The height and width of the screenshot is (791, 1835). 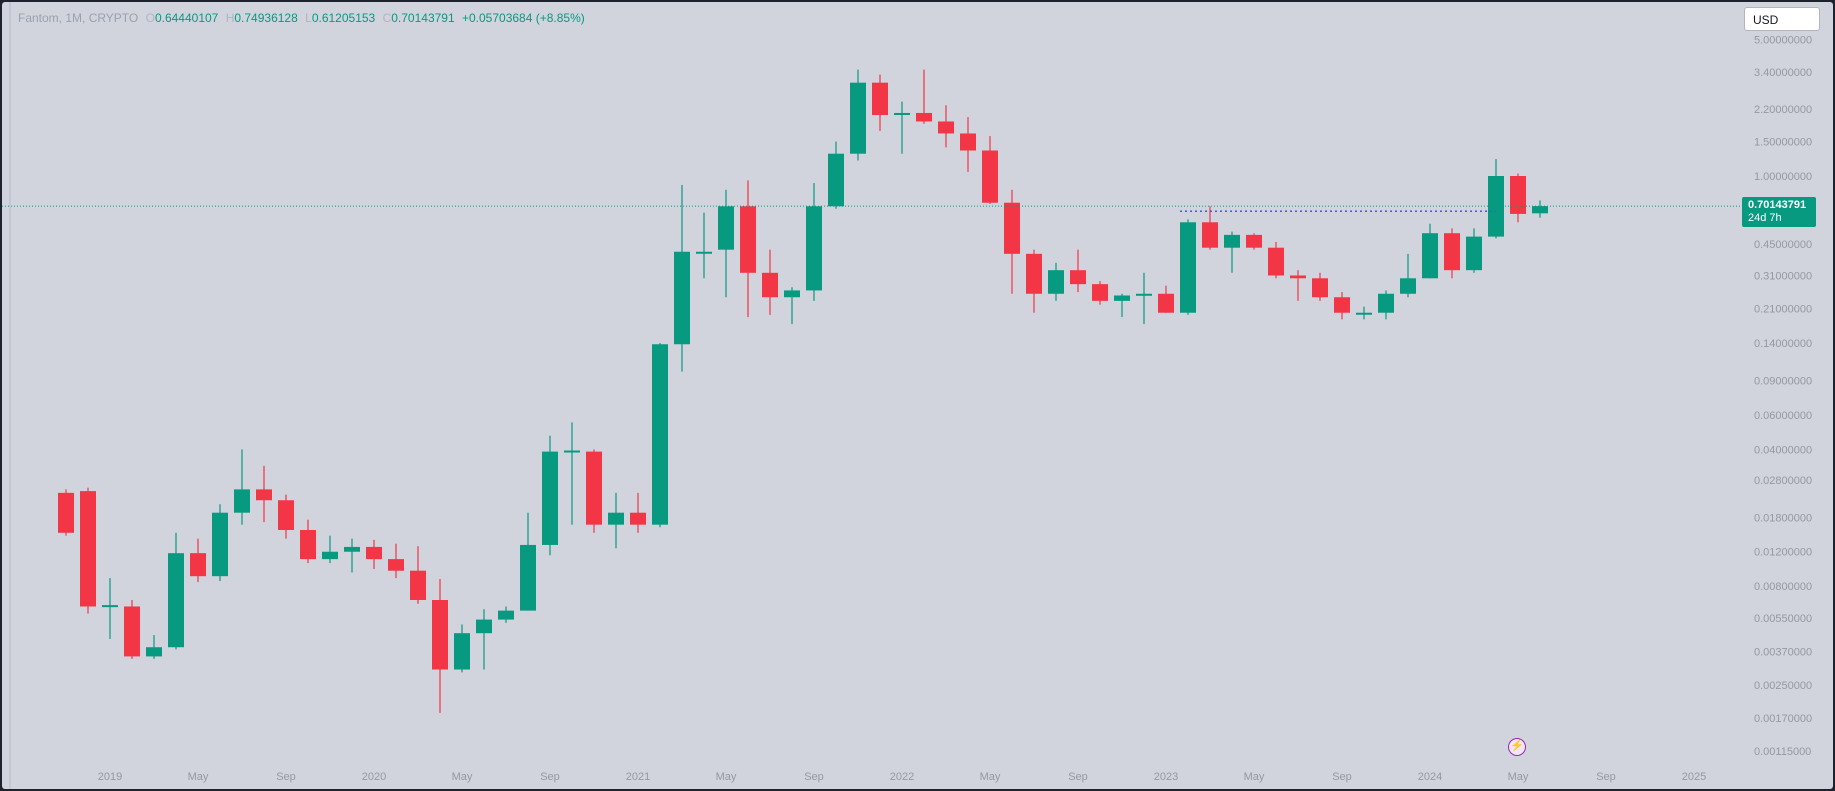 What do you see at coordinates (1783, 143) in the screenshot?
I see `y-tick-label: 1.50000000` at bounding box center [1783, 143].